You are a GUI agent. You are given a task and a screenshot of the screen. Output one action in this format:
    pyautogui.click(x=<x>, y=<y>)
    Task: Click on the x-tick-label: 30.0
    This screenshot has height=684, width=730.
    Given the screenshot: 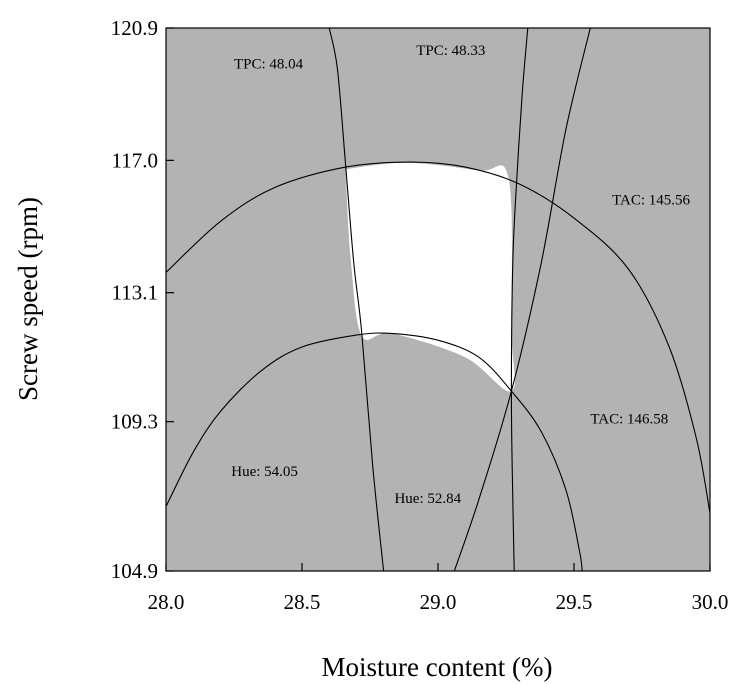 What is the action you would take?
    pyautogui.click(x=710, y=602)
    